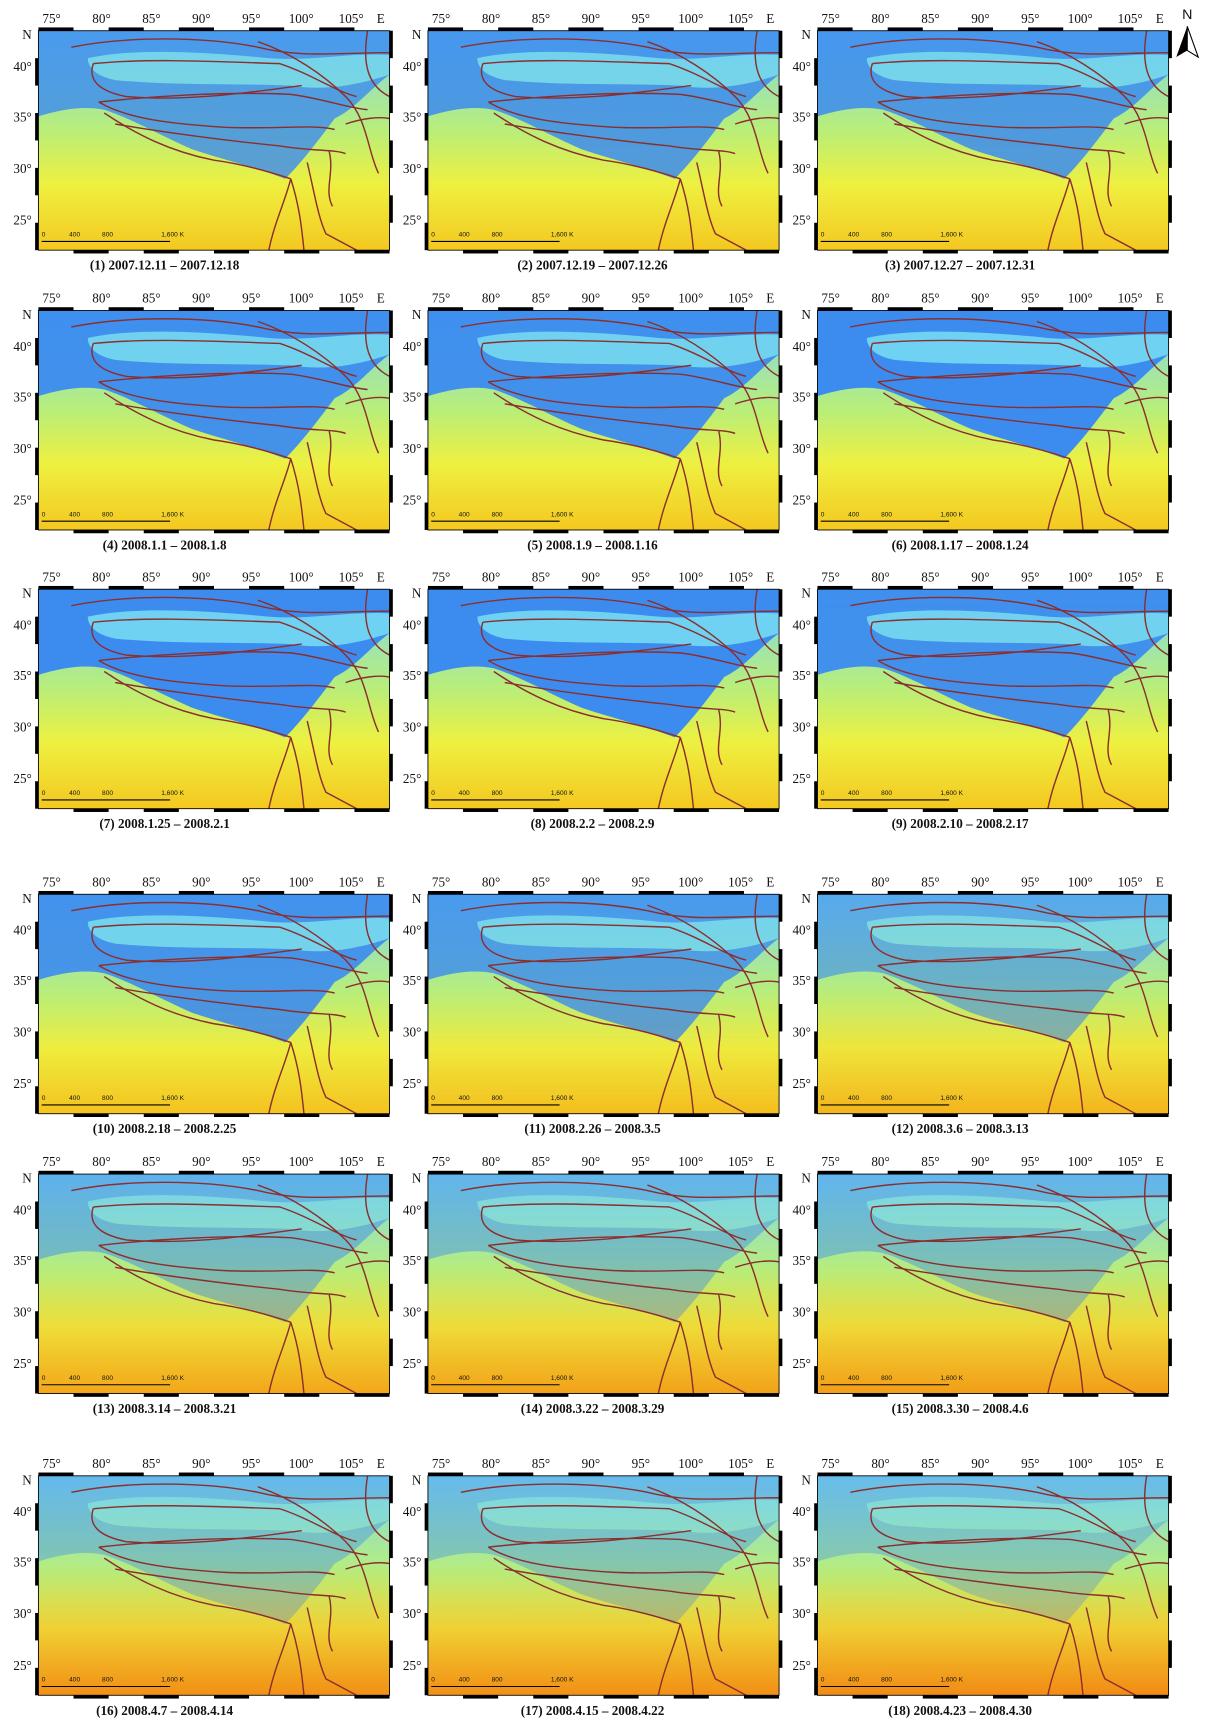 The width and height of the screenshot is (1207, 1726). Describe the element at coordinates (603, 1585) in the screenshot. I see `map-warm` at that location.